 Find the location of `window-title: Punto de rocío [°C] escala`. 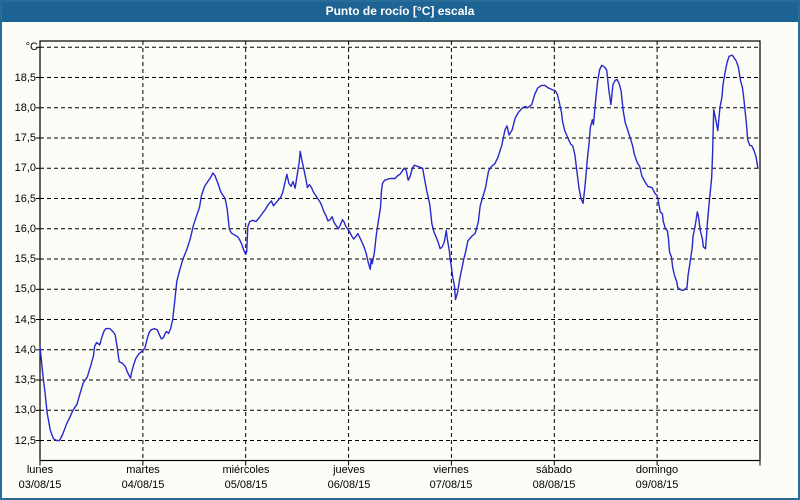

window-title: Punto de rocío [°C] escala is located at coordinates (400, 11).